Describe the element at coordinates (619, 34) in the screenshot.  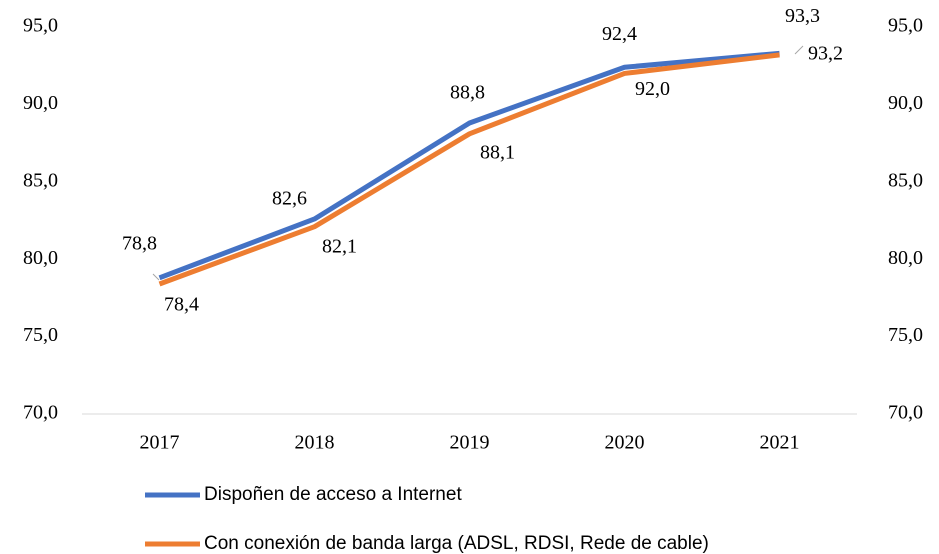
I see `data-label: 92,4` at that location.